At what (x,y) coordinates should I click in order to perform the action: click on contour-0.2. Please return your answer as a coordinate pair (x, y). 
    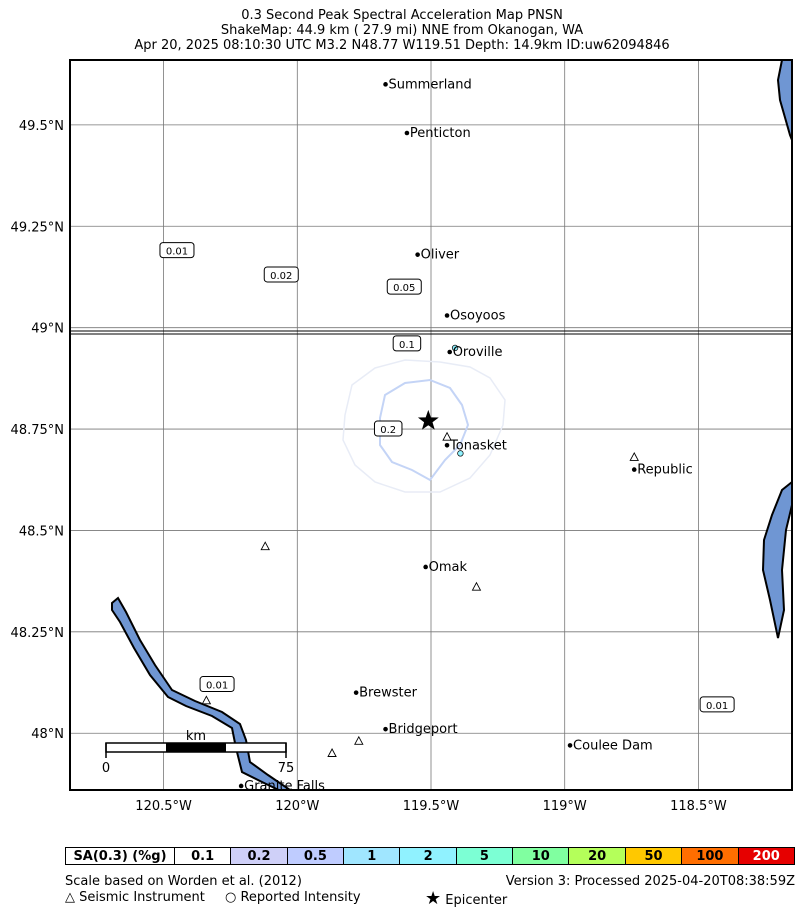
    Looking at the image, I should click on (424, 430).